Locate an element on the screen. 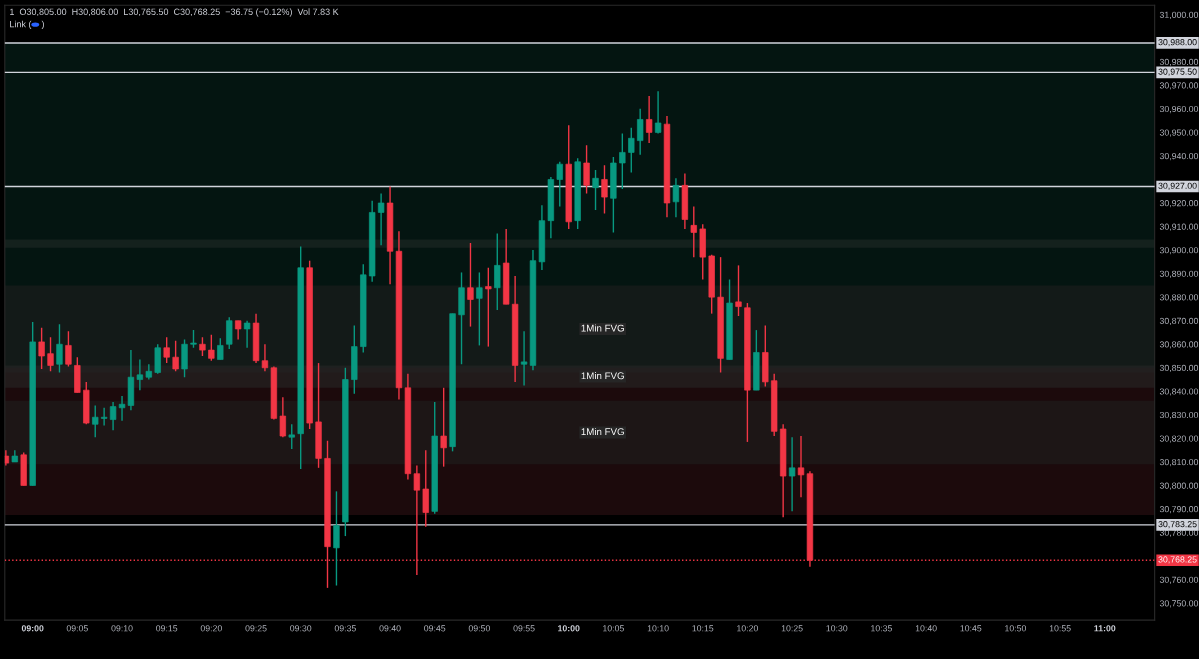  x-tick-label: 10:45 is located at coordinates (971, 628).